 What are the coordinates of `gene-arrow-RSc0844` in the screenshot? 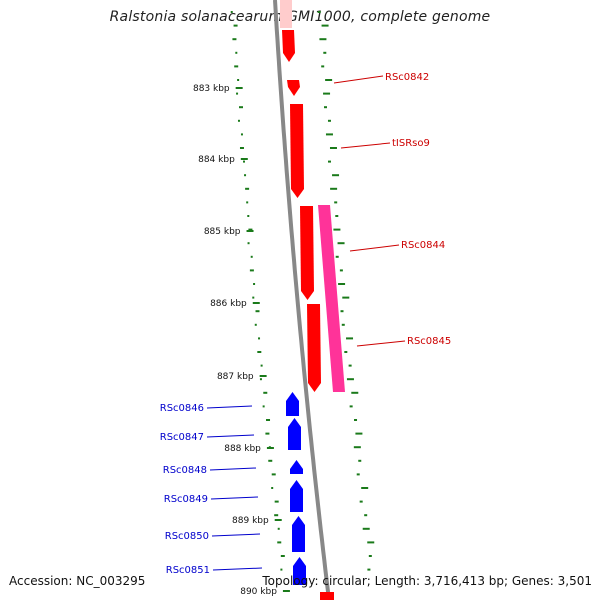 It's located at (307, 253).